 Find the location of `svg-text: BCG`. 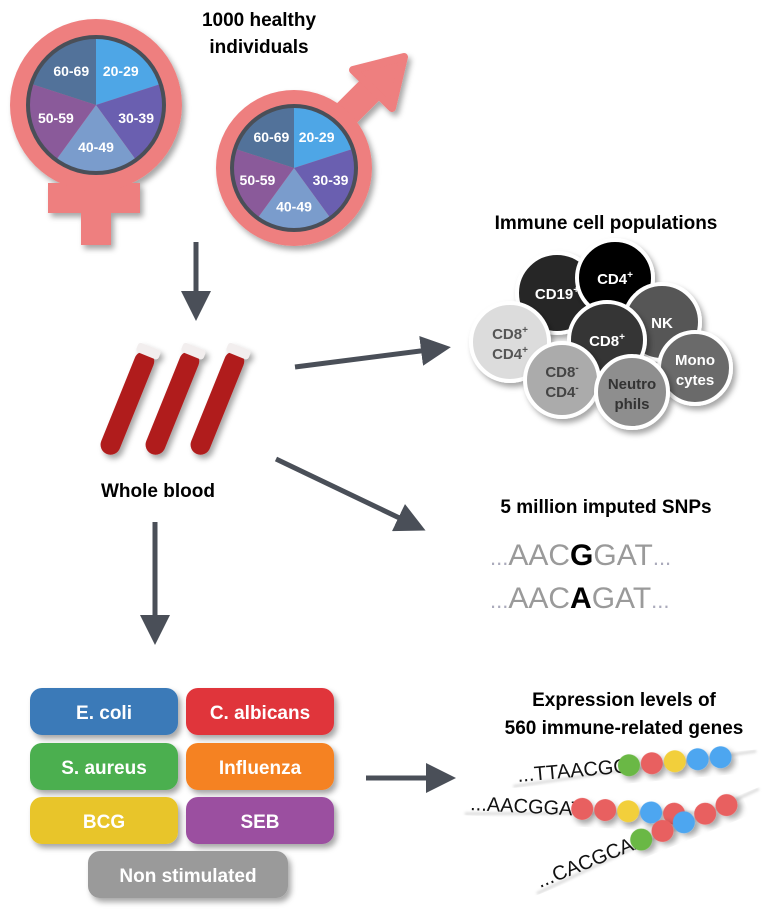

svg-text: BCG is located at coordinates (104, 822).